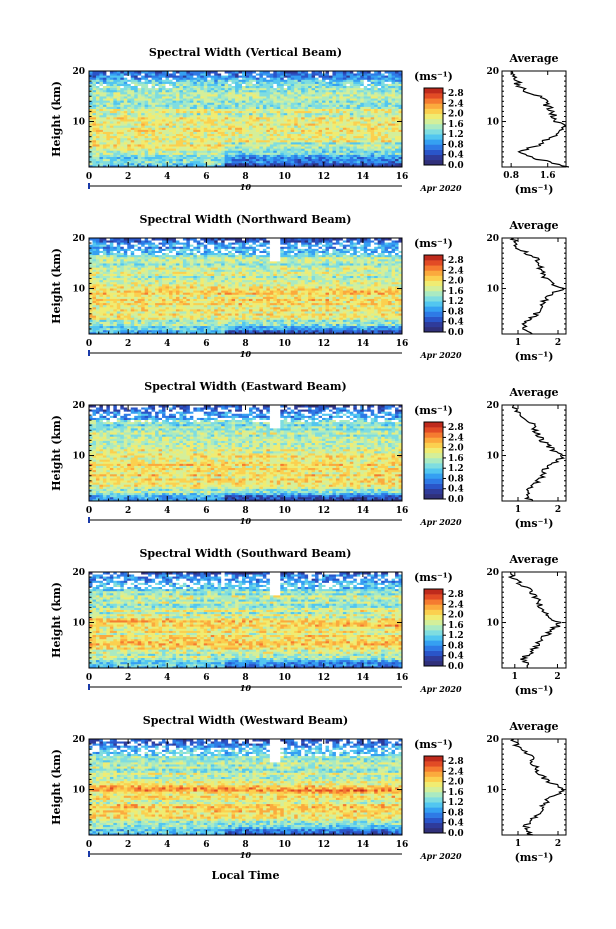 Image resolution: width=616 pixels, height=929 pixels. I want to click on colorbar-tick-label: 2.0, so click(456, 115).